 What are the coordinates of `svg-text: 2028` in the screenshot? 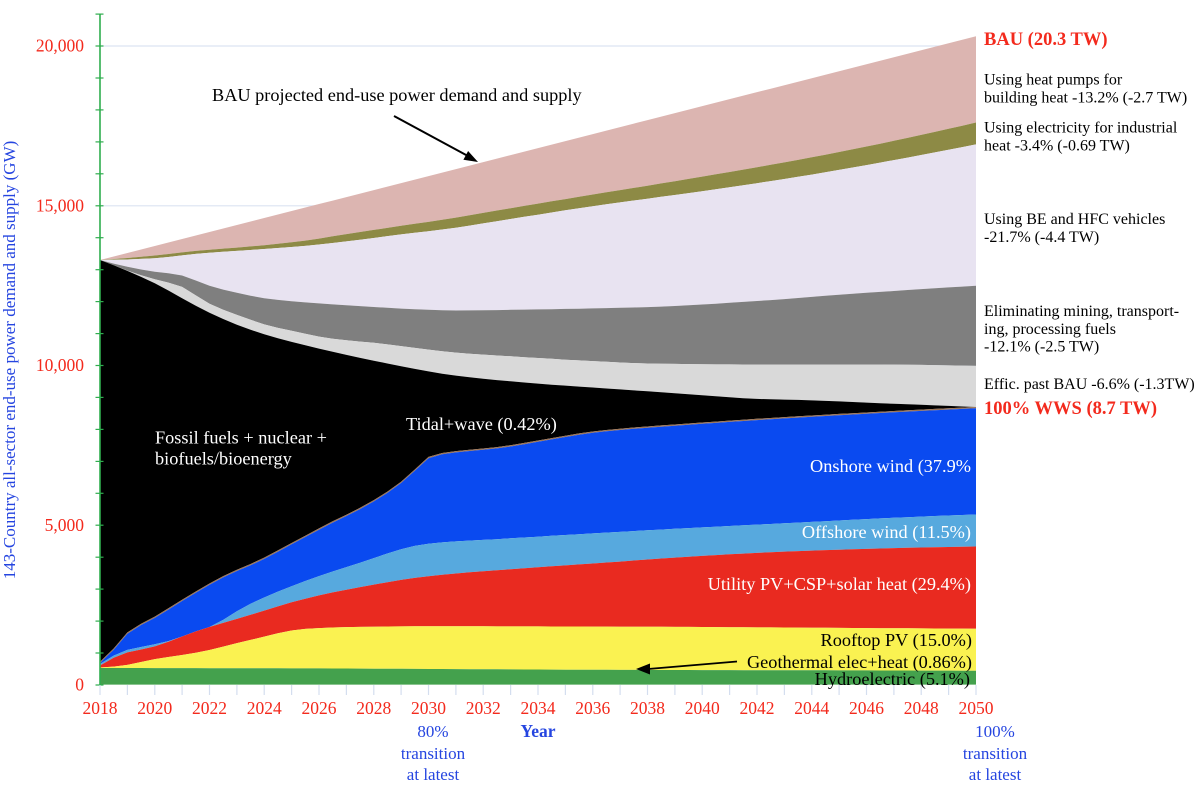 It's located at (373, 708).